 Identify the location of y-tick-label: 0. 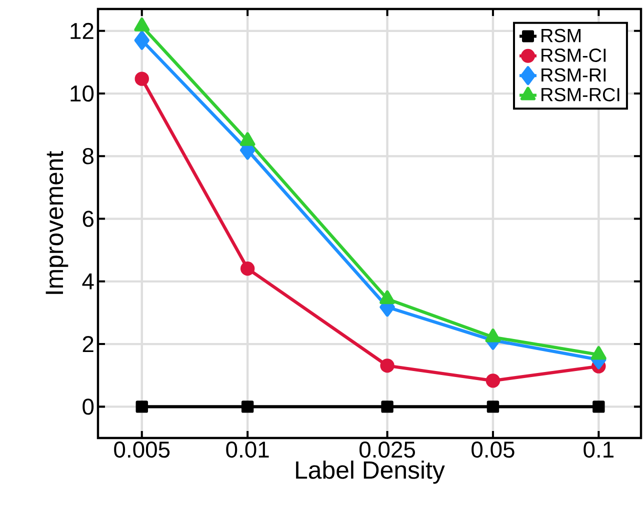
(88, 406).